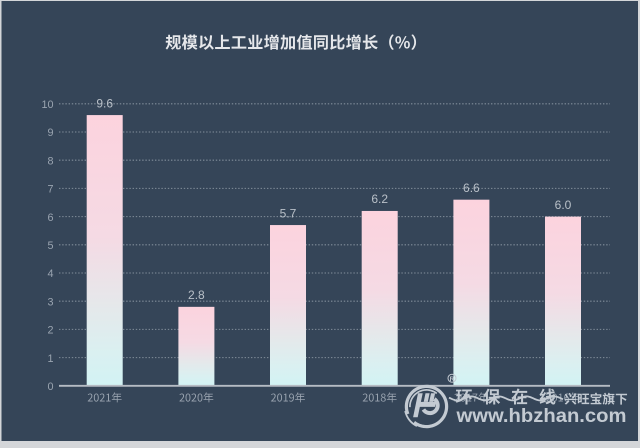  What do you see at coordinates (50, 302) in the screenshot?
I see `svg-text: 3` at bounding box center [50, 302].